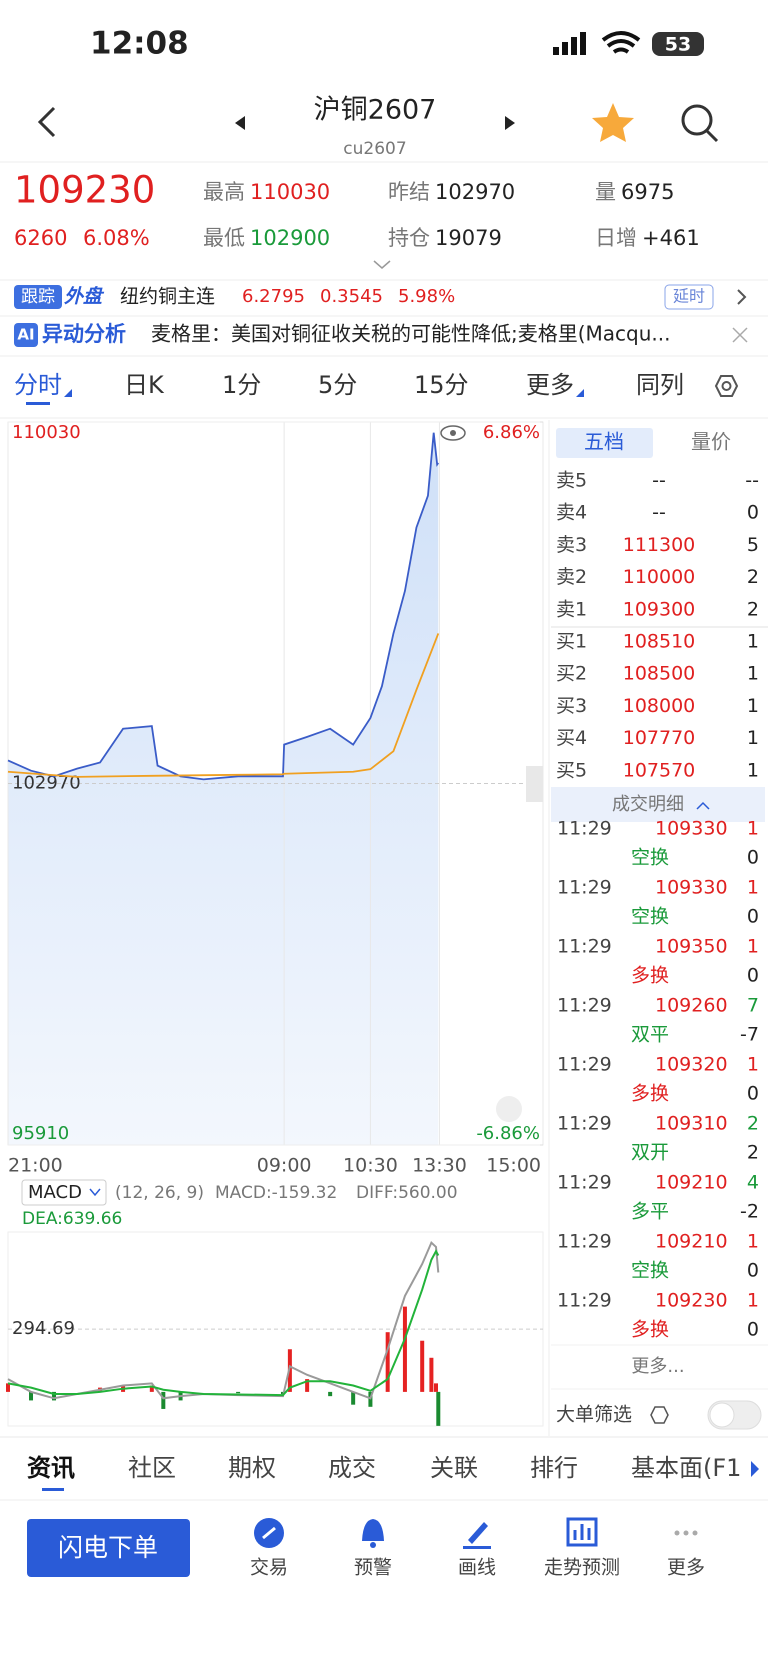  What do you see at coordinates (240, 123) in the screenshot?
I see `prev-button` at bounding box center [240, 123].